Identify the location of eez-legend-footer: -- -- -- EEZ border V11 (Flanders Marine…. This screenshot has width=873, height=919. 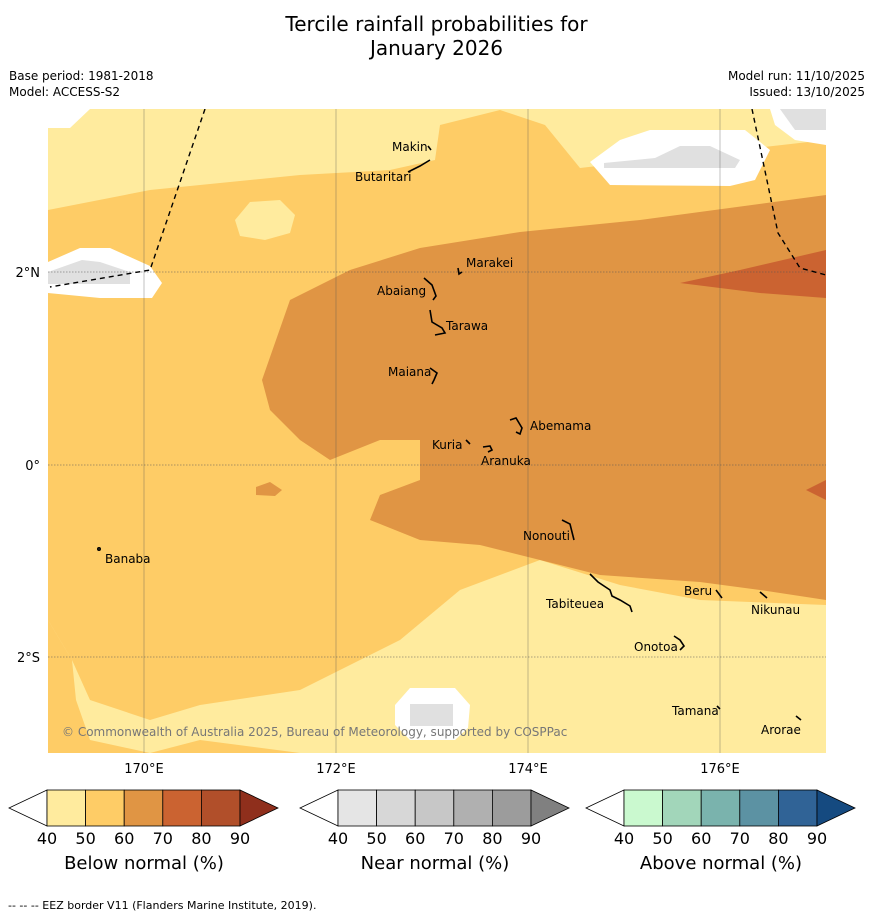
(162, 905).